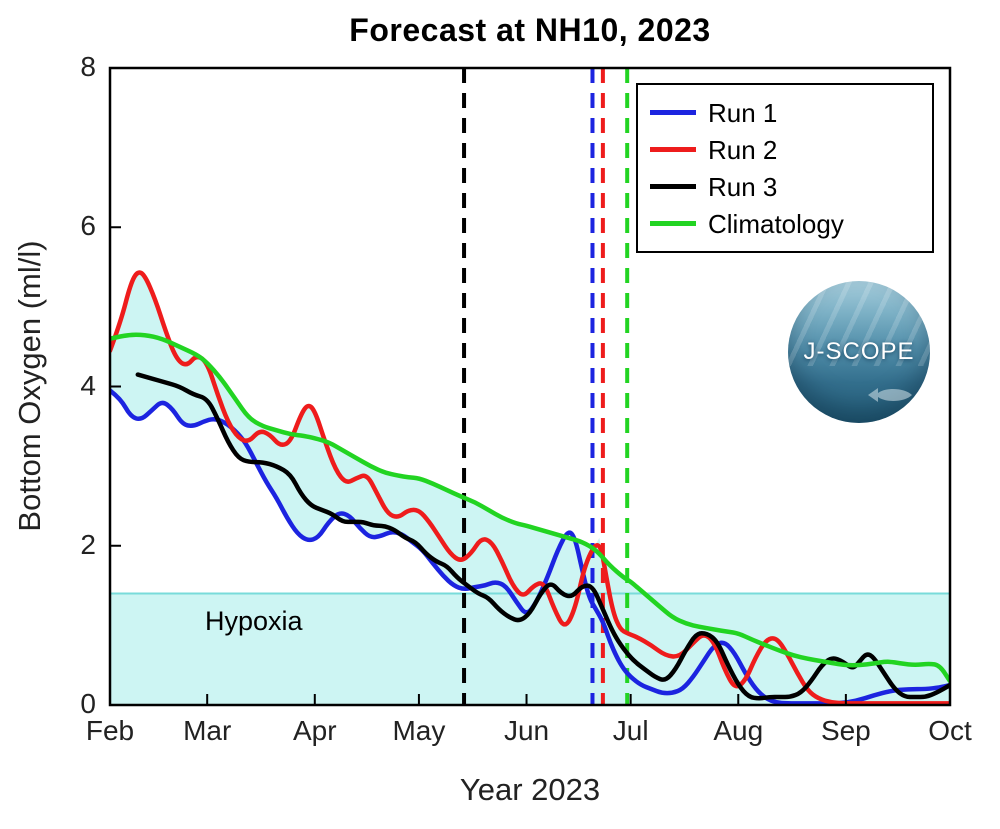  What do you see at coordinates (859, 324) in the screenshot?
I see `underwater-light-rays` at bounding box center [859, 324].